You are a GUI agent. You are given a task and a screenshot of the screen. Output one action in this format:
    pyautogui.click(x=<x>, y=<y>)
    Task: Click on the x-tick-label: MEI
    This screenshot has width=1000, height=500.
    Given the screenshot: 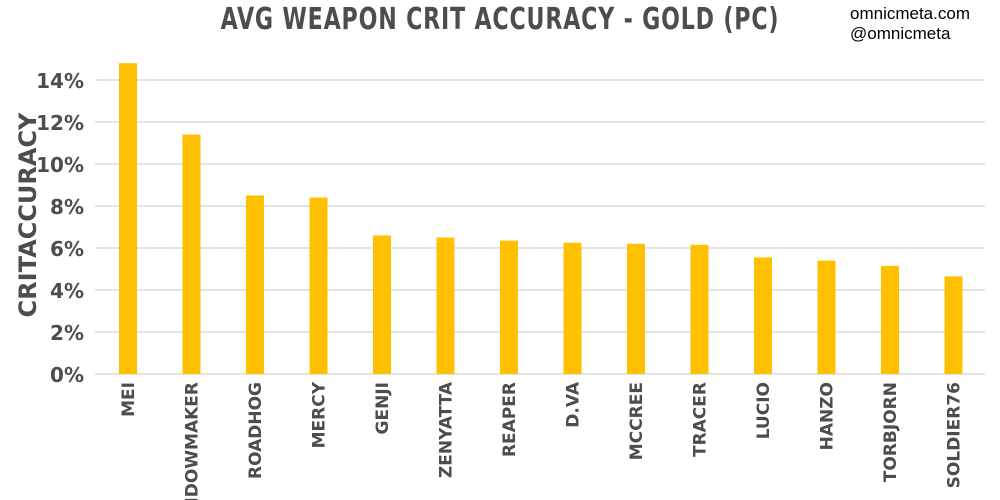 What is the action you would take?
    pyautogui.click(x=129, y=399)
    